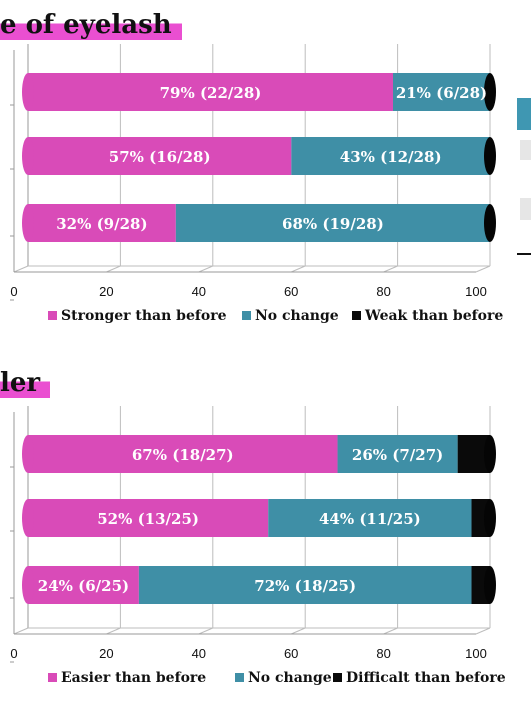 Image resolution: width=531 pixels, height=708 pixels. I want to click on data-label: 52% (13/25), so click(148, 519).